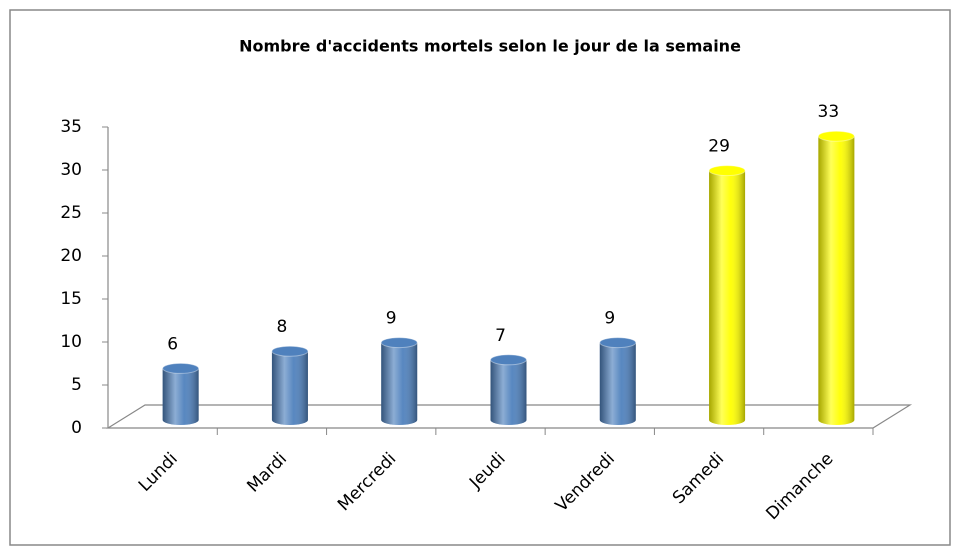 Image resolution: width=960 pixels, height=555 pixels. Describe the element at coordinates (719, 147) in the screenshot. I see `value-label: 29` at that location.